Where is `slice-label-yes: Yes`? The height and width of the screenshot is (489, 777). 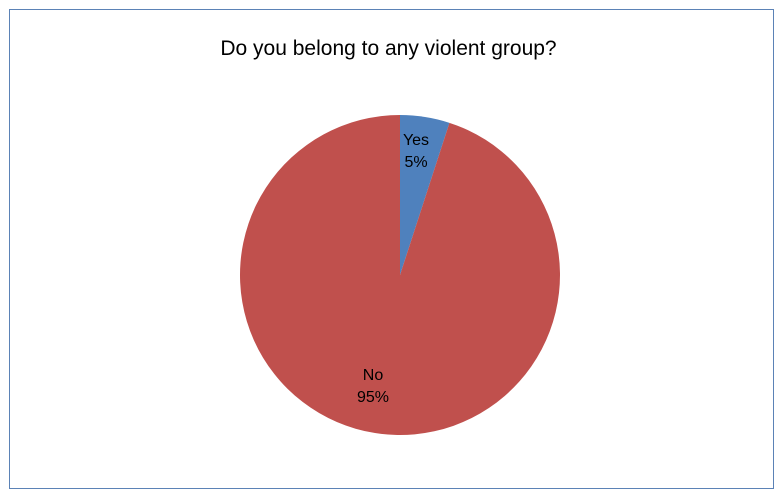 slice-label-yes: Yes is located at coordinates (416, 140).